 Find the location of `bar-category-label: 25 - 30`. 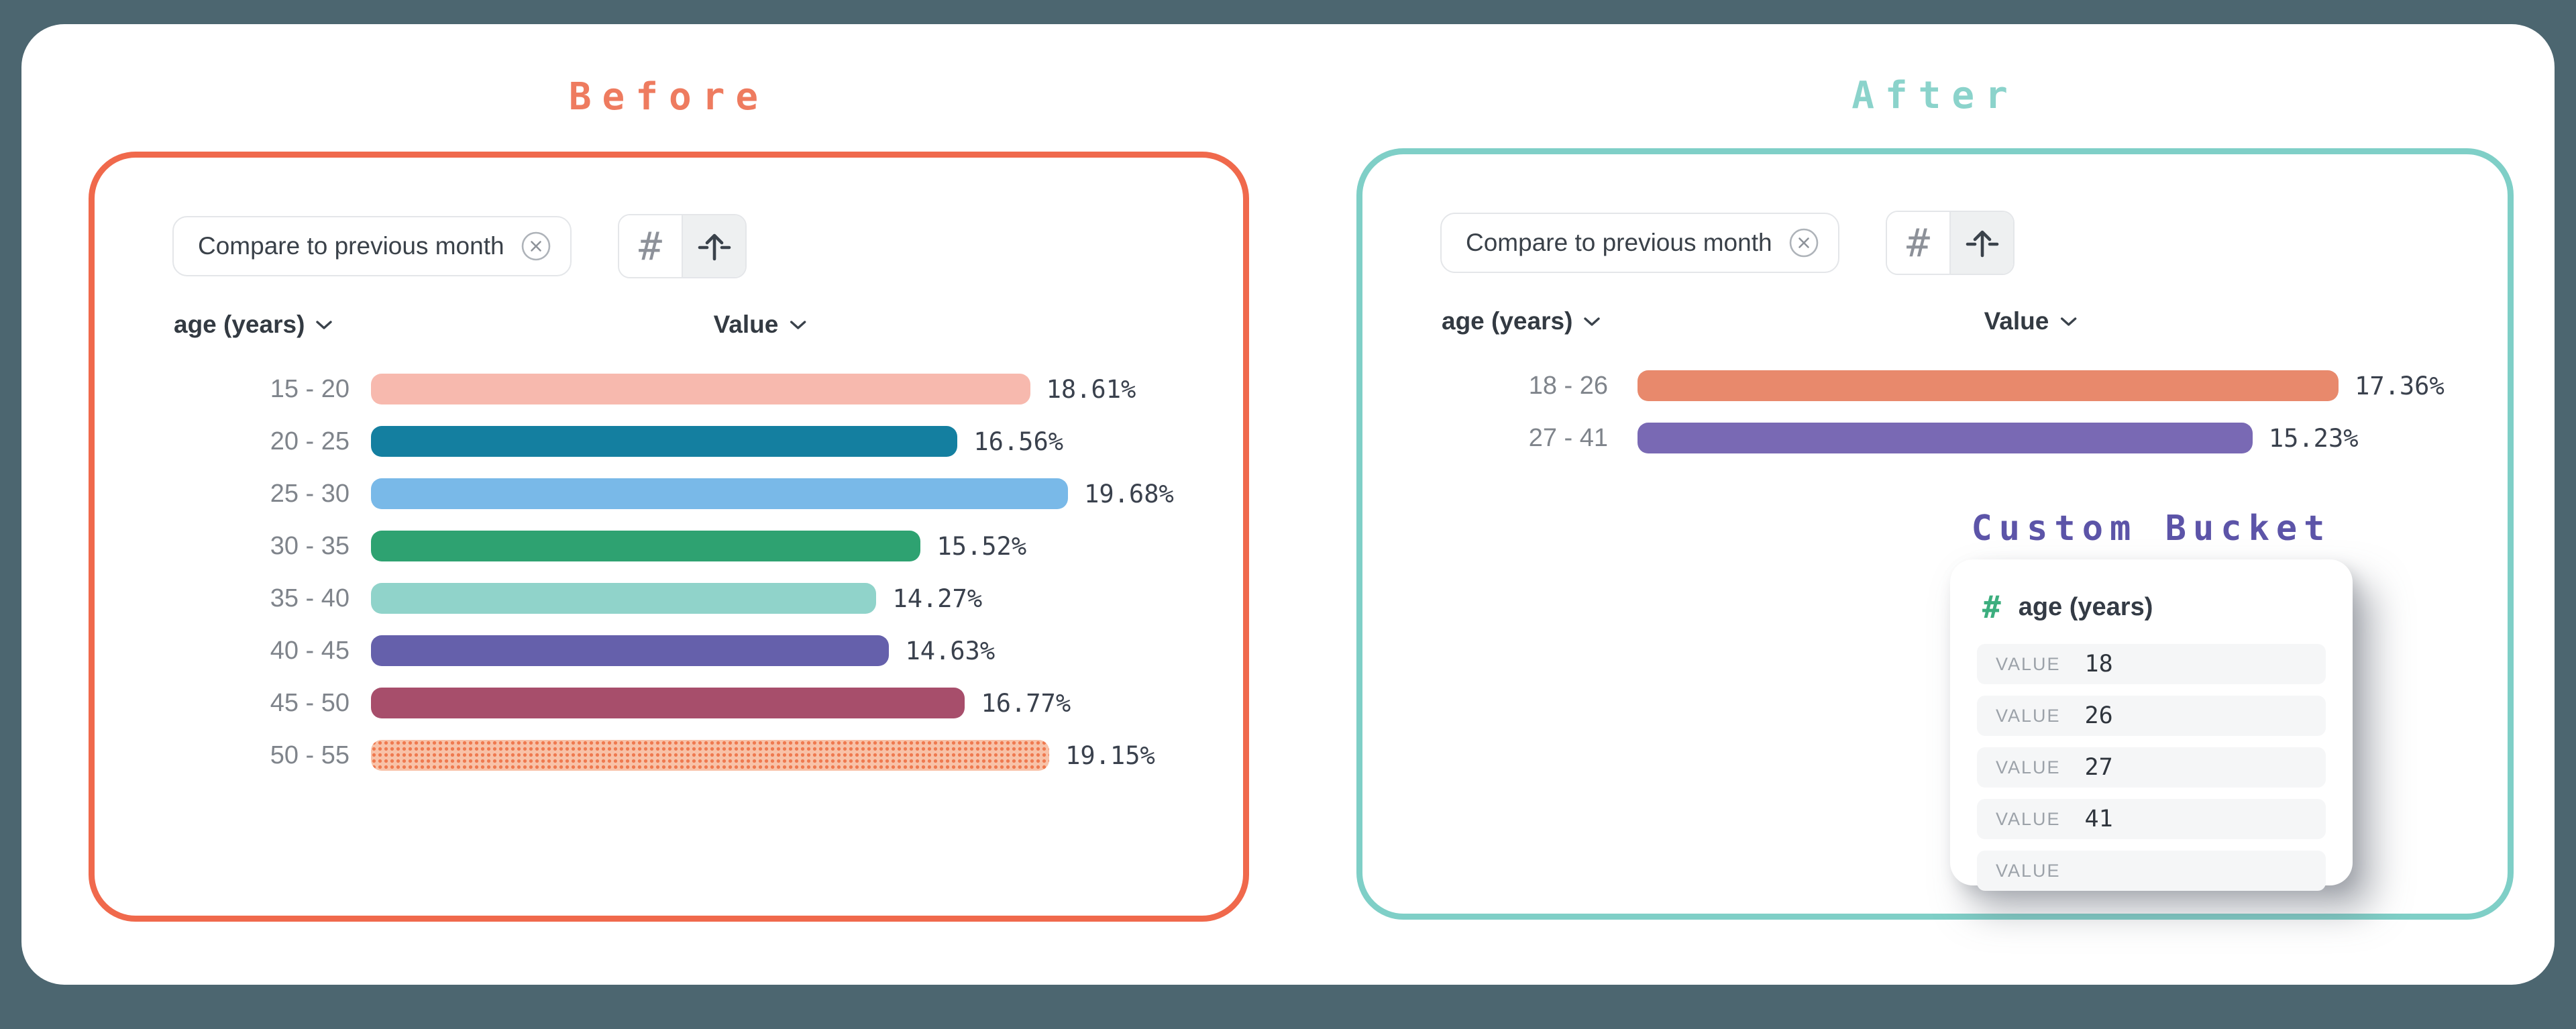

bar-category-label: 25 - 30 is located at coordinates (310, 493).